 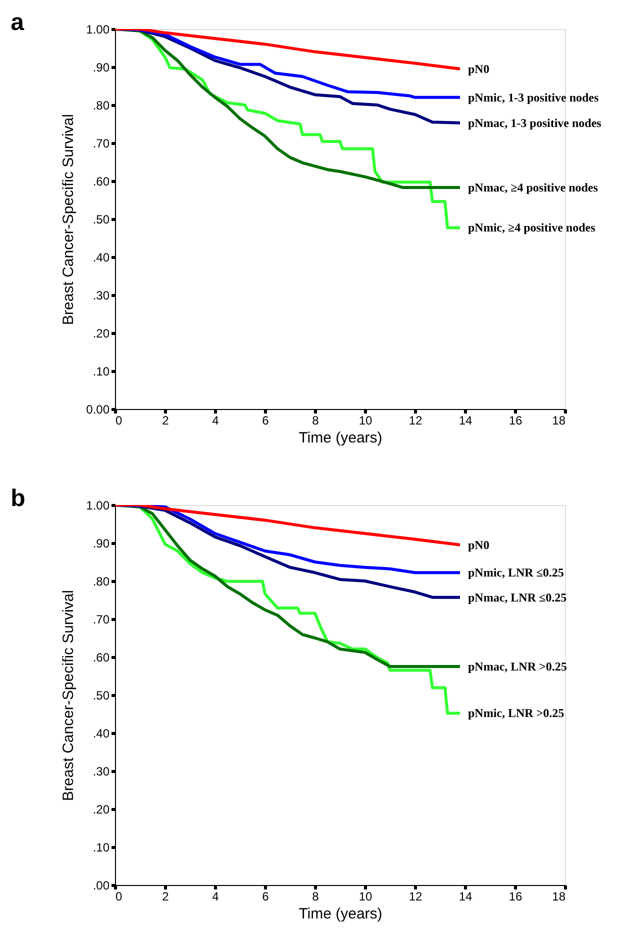 I want to click on series-label: pNmic, LNR >0.25, so click(x=516, y=713).